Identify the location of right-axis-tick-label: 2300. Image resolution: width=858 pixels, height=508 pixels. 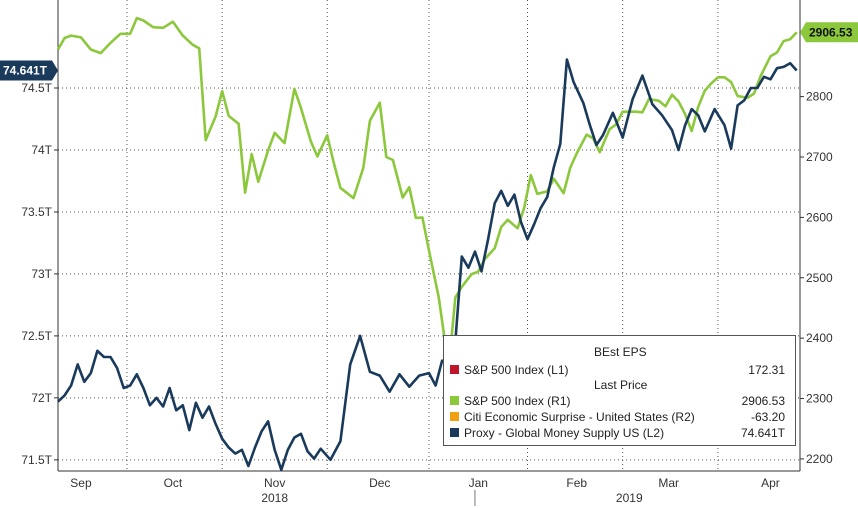
(819, 399).